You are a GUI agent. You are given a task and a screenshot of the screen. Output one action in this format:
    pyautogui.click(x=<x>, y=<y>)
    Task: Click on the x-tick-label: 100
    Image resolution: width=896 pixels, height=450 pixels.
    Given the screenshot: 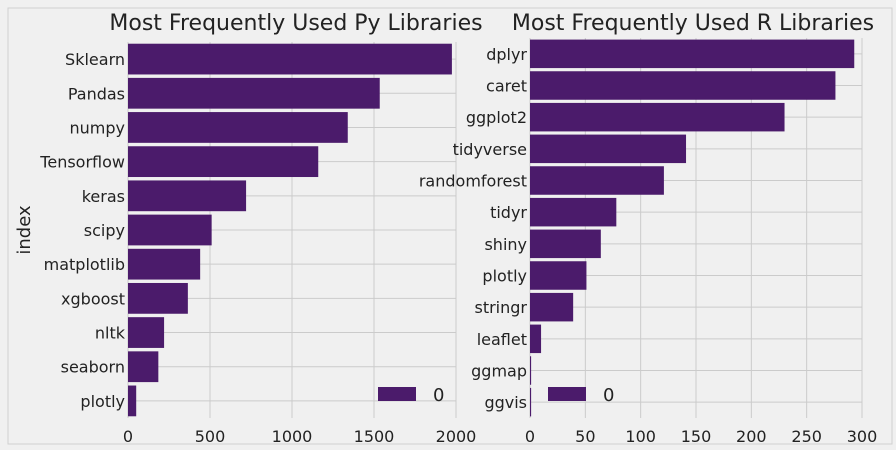 What is the action you would take?
    pyautogui.click(x=640, y=436)
    